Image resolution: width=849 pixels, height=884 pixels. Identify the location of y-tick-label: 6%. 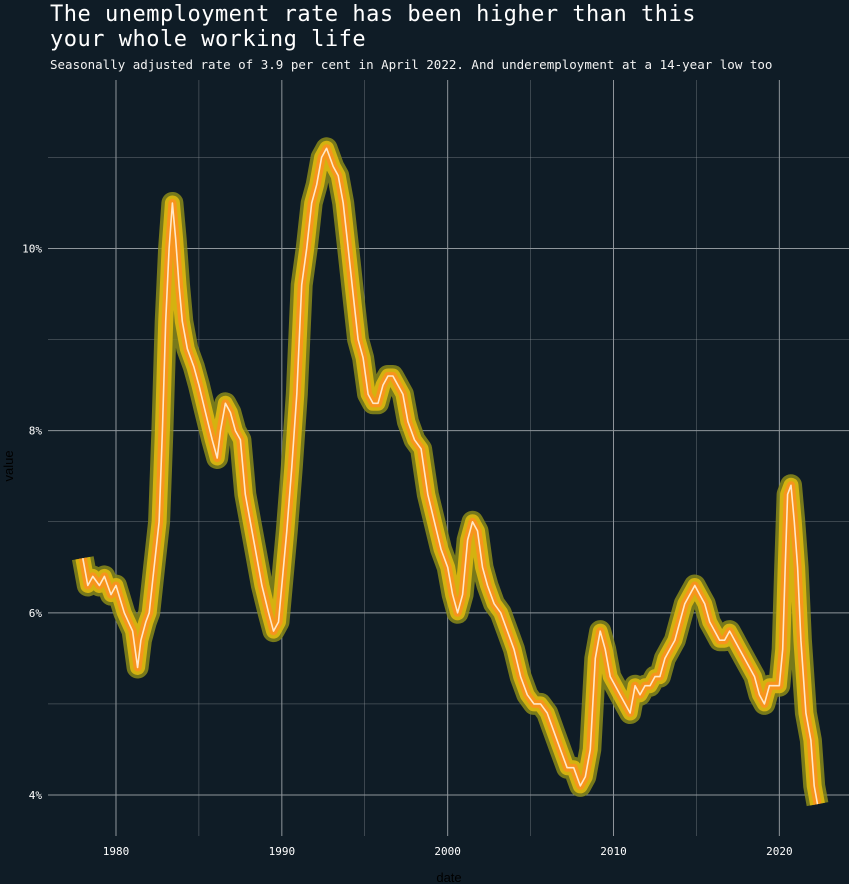
(36, 613).